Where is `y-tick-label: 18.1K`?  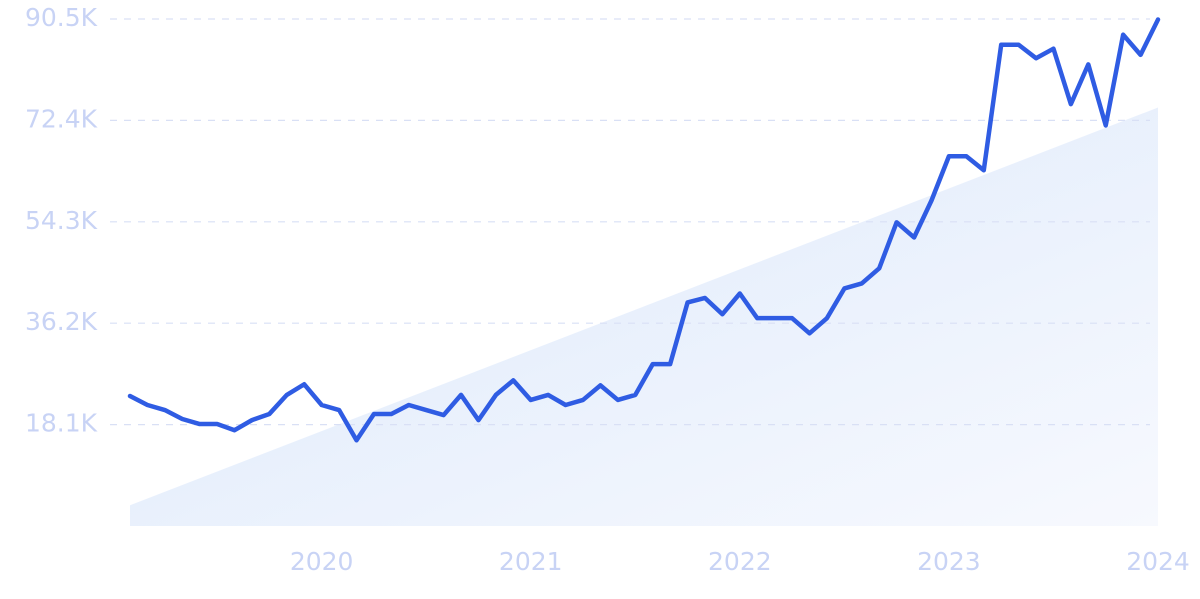
y-tick-label: 18.1K is located at coordinates (61, 423).